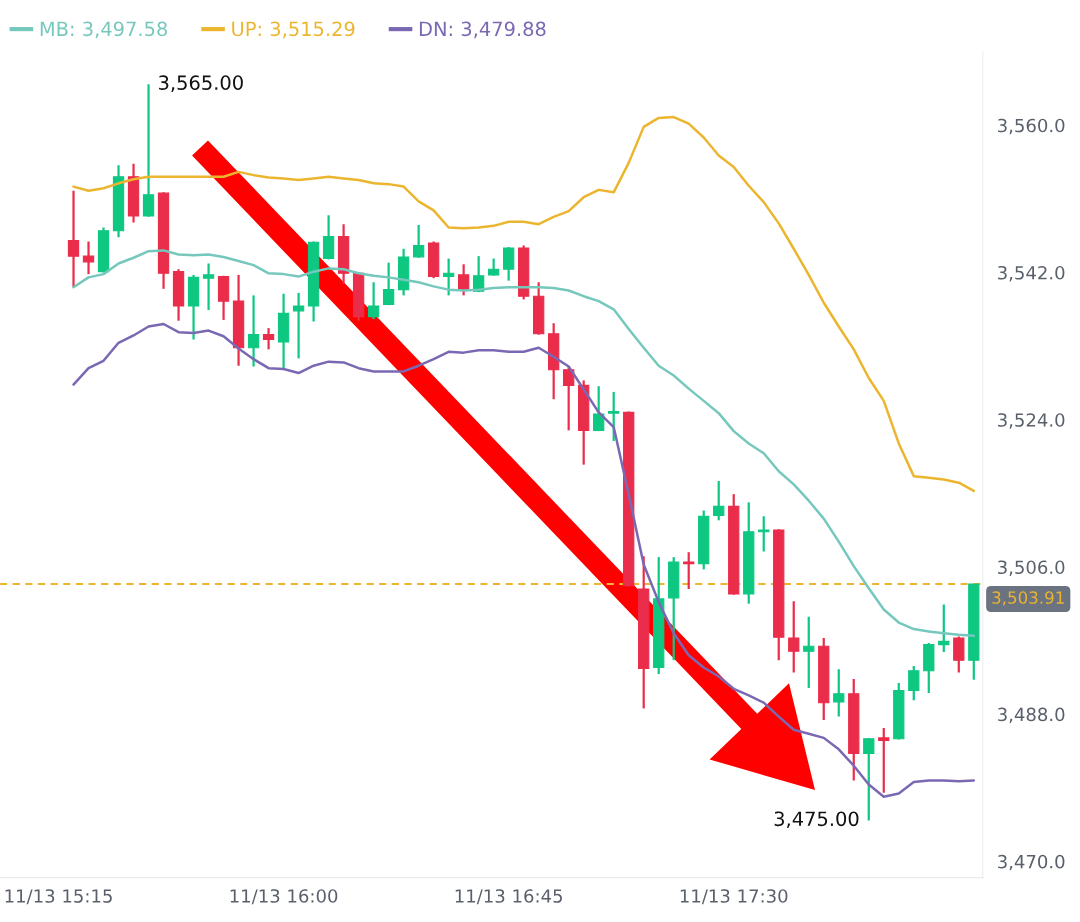 The image size is (1080, 922). I want to click on y-tick-label: 3,542.0, so click(1031, 273).